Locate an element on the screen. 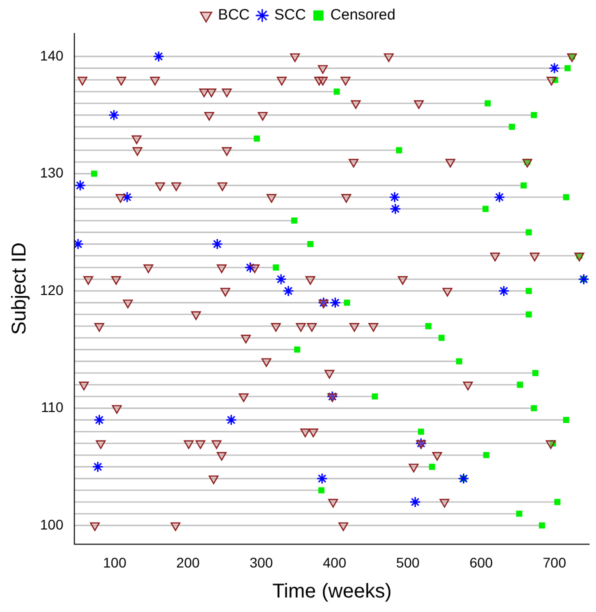 Image resolution: width=596 pixels, height=612 pixels. x-tick-label: 600 is located at coordinates (481, 562).